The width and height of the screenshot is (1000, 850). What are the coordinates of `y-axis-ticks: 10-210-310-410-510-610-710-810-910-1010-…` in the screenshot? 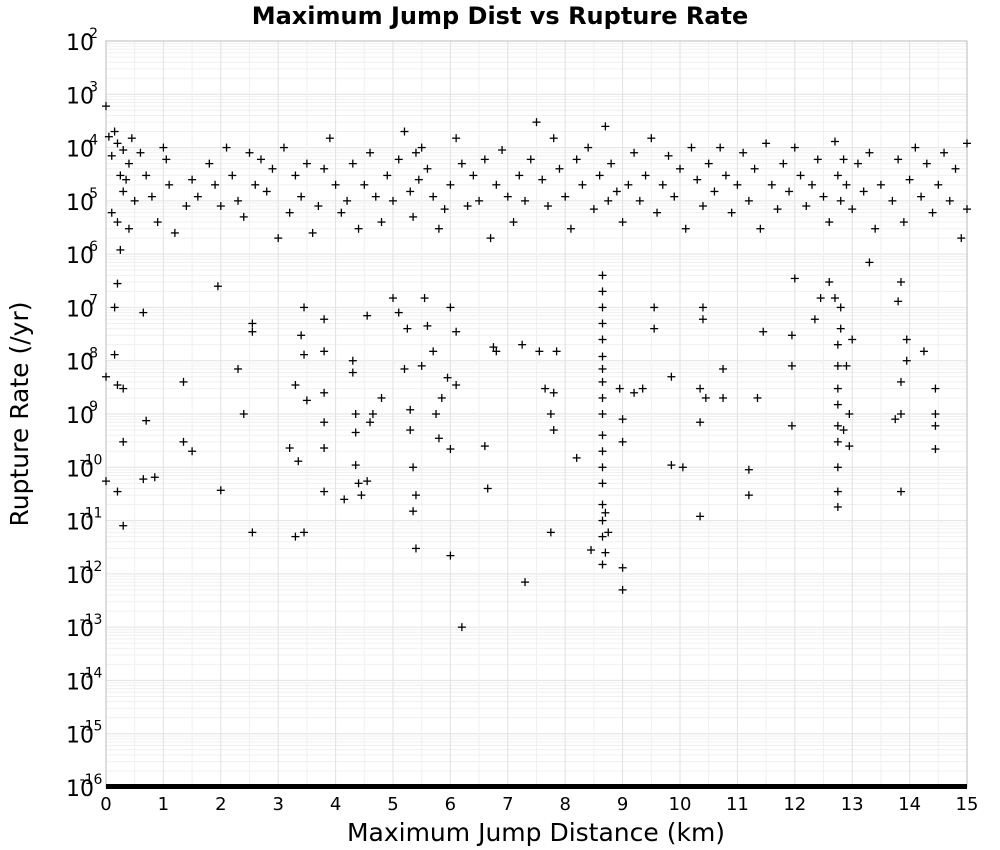 It's located at (84, 414).